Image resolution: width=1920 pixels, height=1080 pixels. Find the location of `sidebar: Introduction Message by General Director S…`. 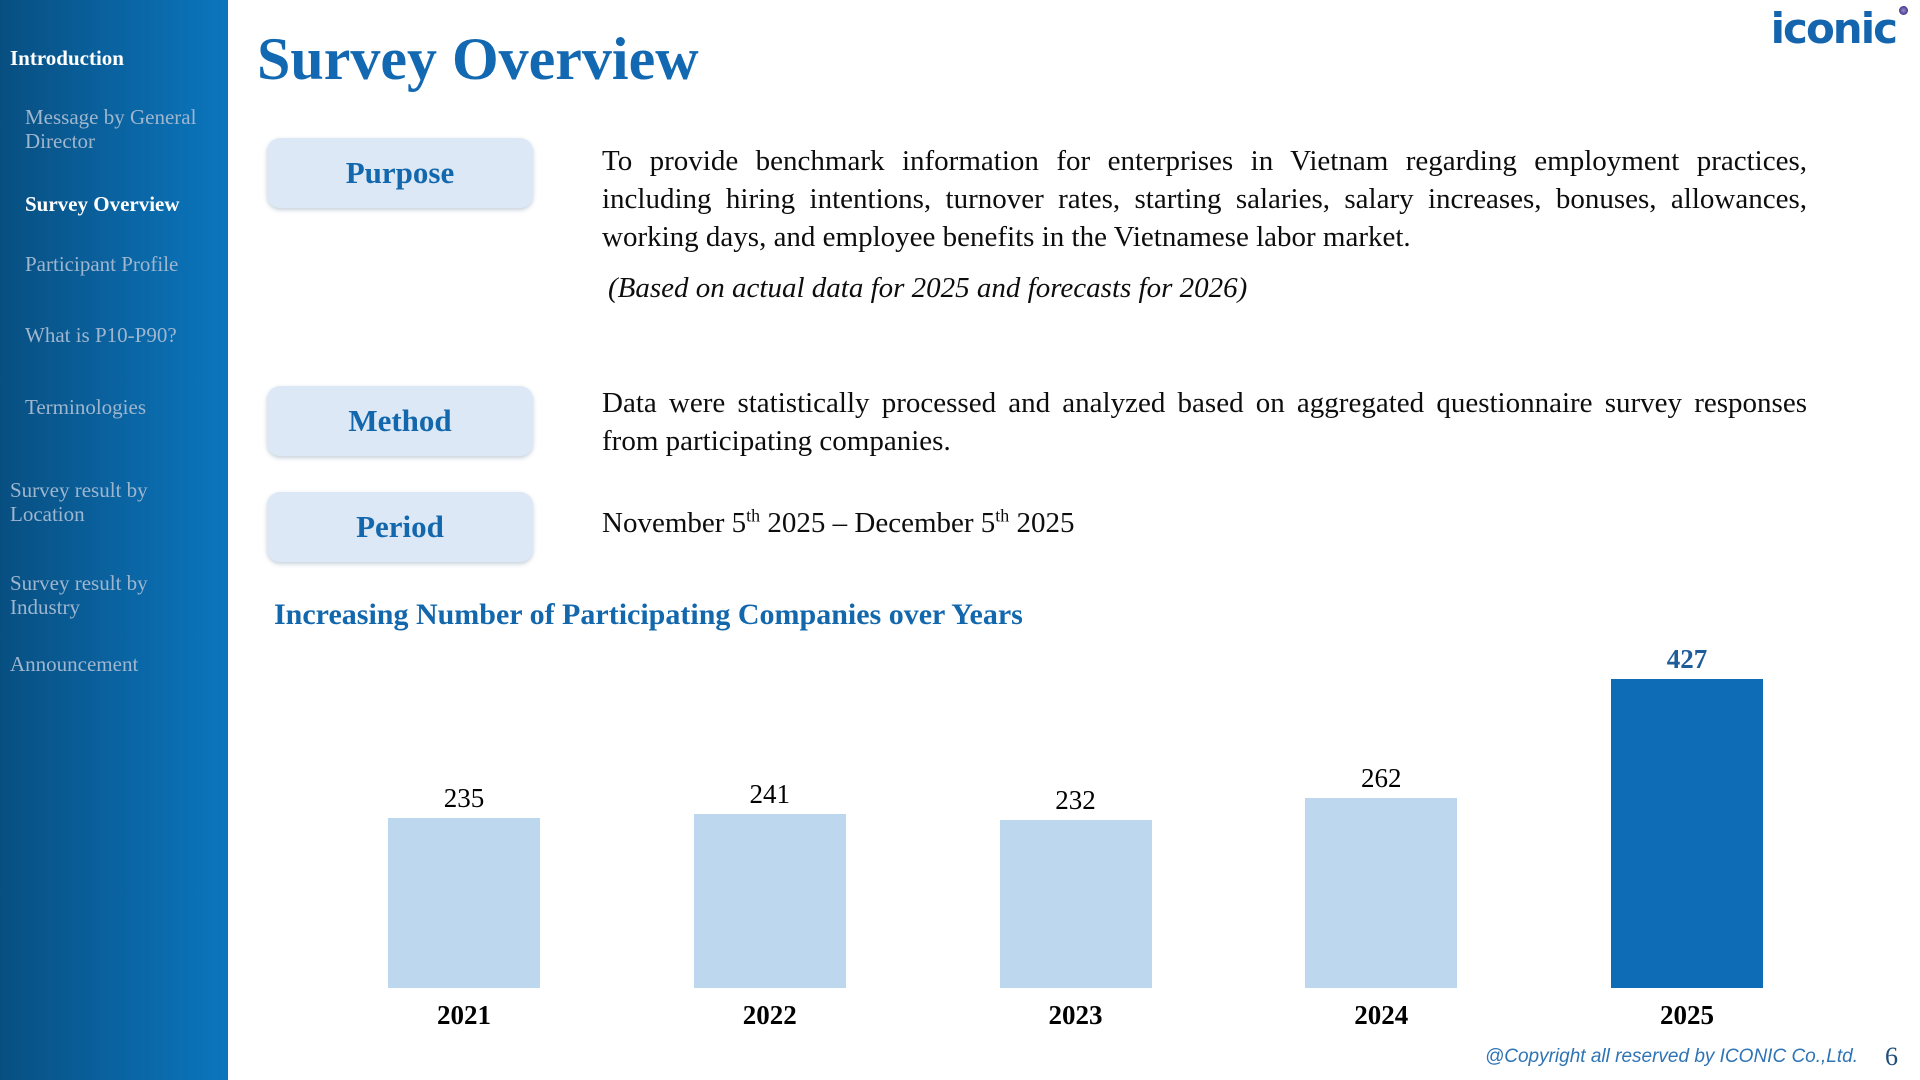

sidebar: Introduction Message by General Director S… is located at coordinates (114, 540).